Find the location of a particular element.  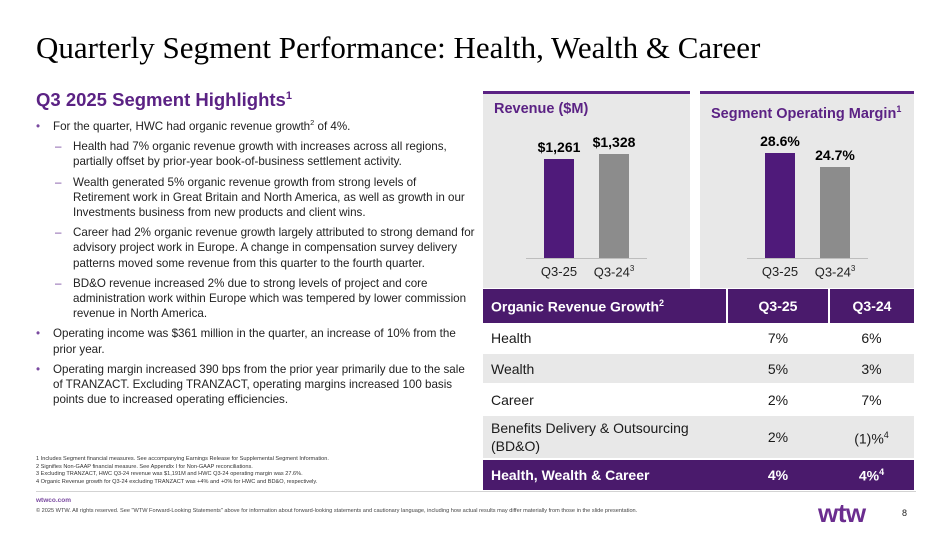

margin_chart-data-label: 28.6% is located at coordinates (780, 141).